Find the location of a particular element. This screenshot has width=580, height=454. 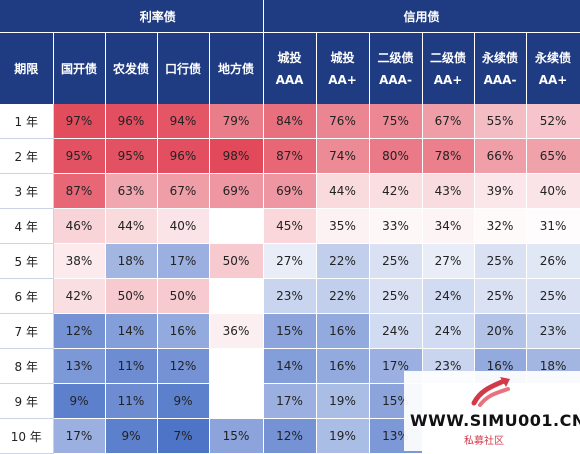

value-cell: 63% is located at coordinates (131, 191).